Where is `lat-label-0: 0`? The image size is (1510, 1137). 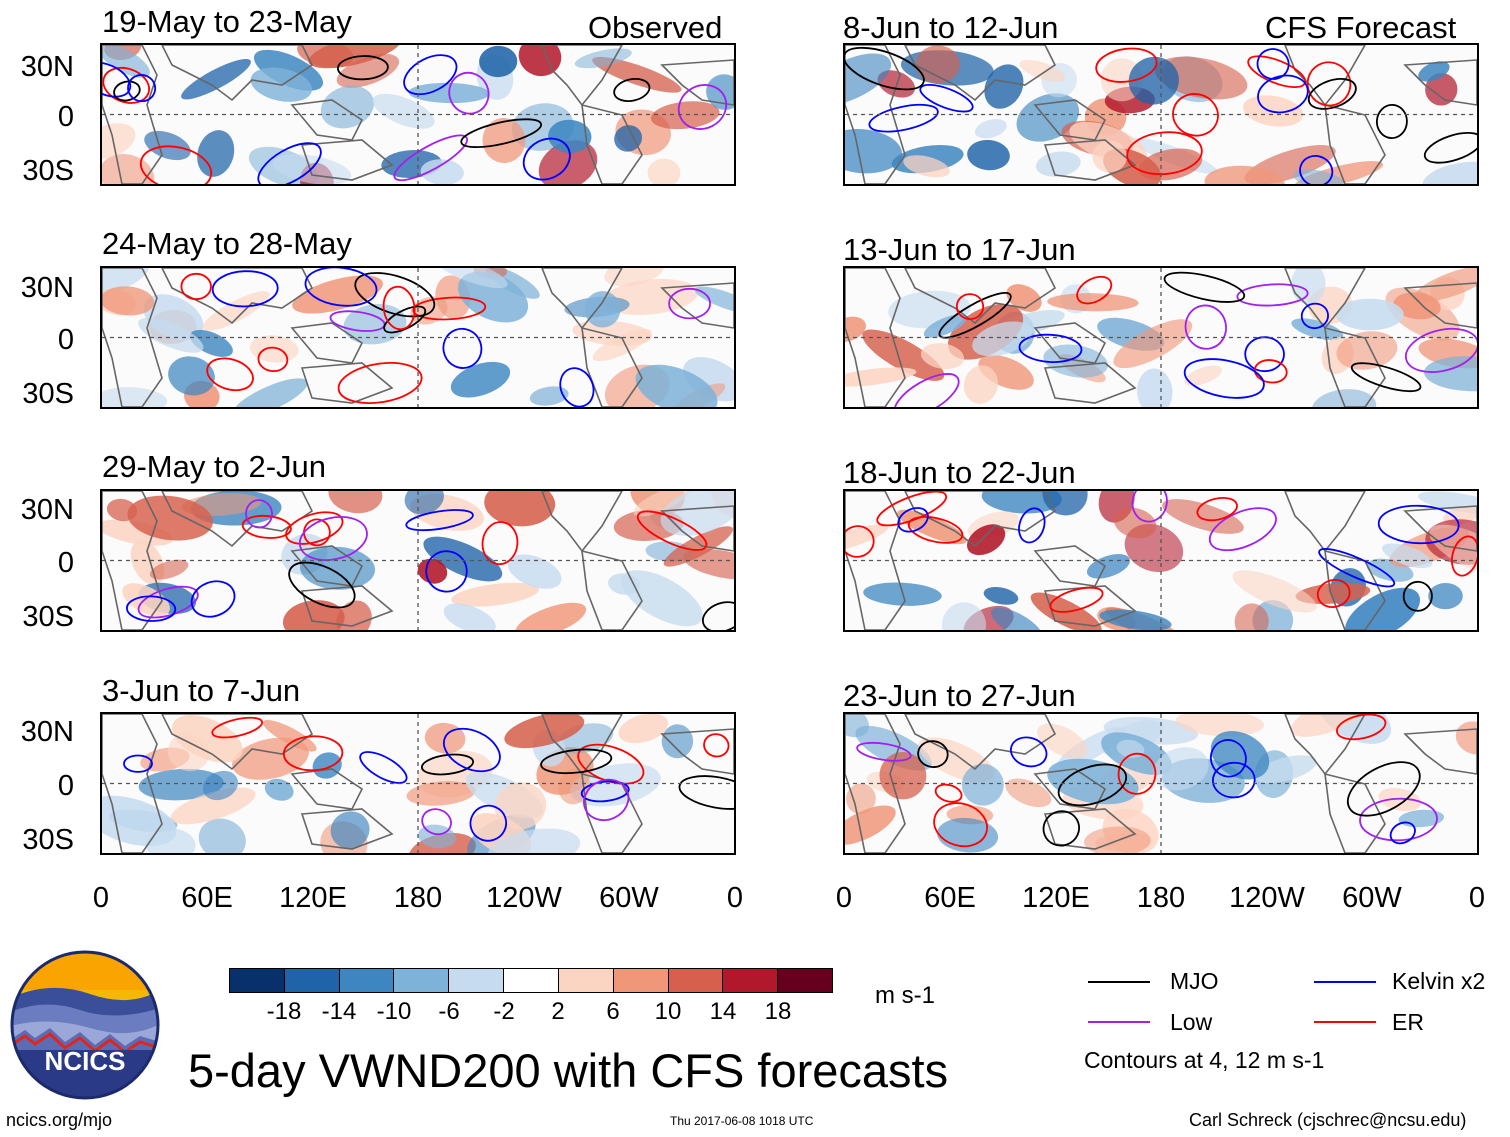
lat-label-0: 0 is located at coordinates (65, 563).